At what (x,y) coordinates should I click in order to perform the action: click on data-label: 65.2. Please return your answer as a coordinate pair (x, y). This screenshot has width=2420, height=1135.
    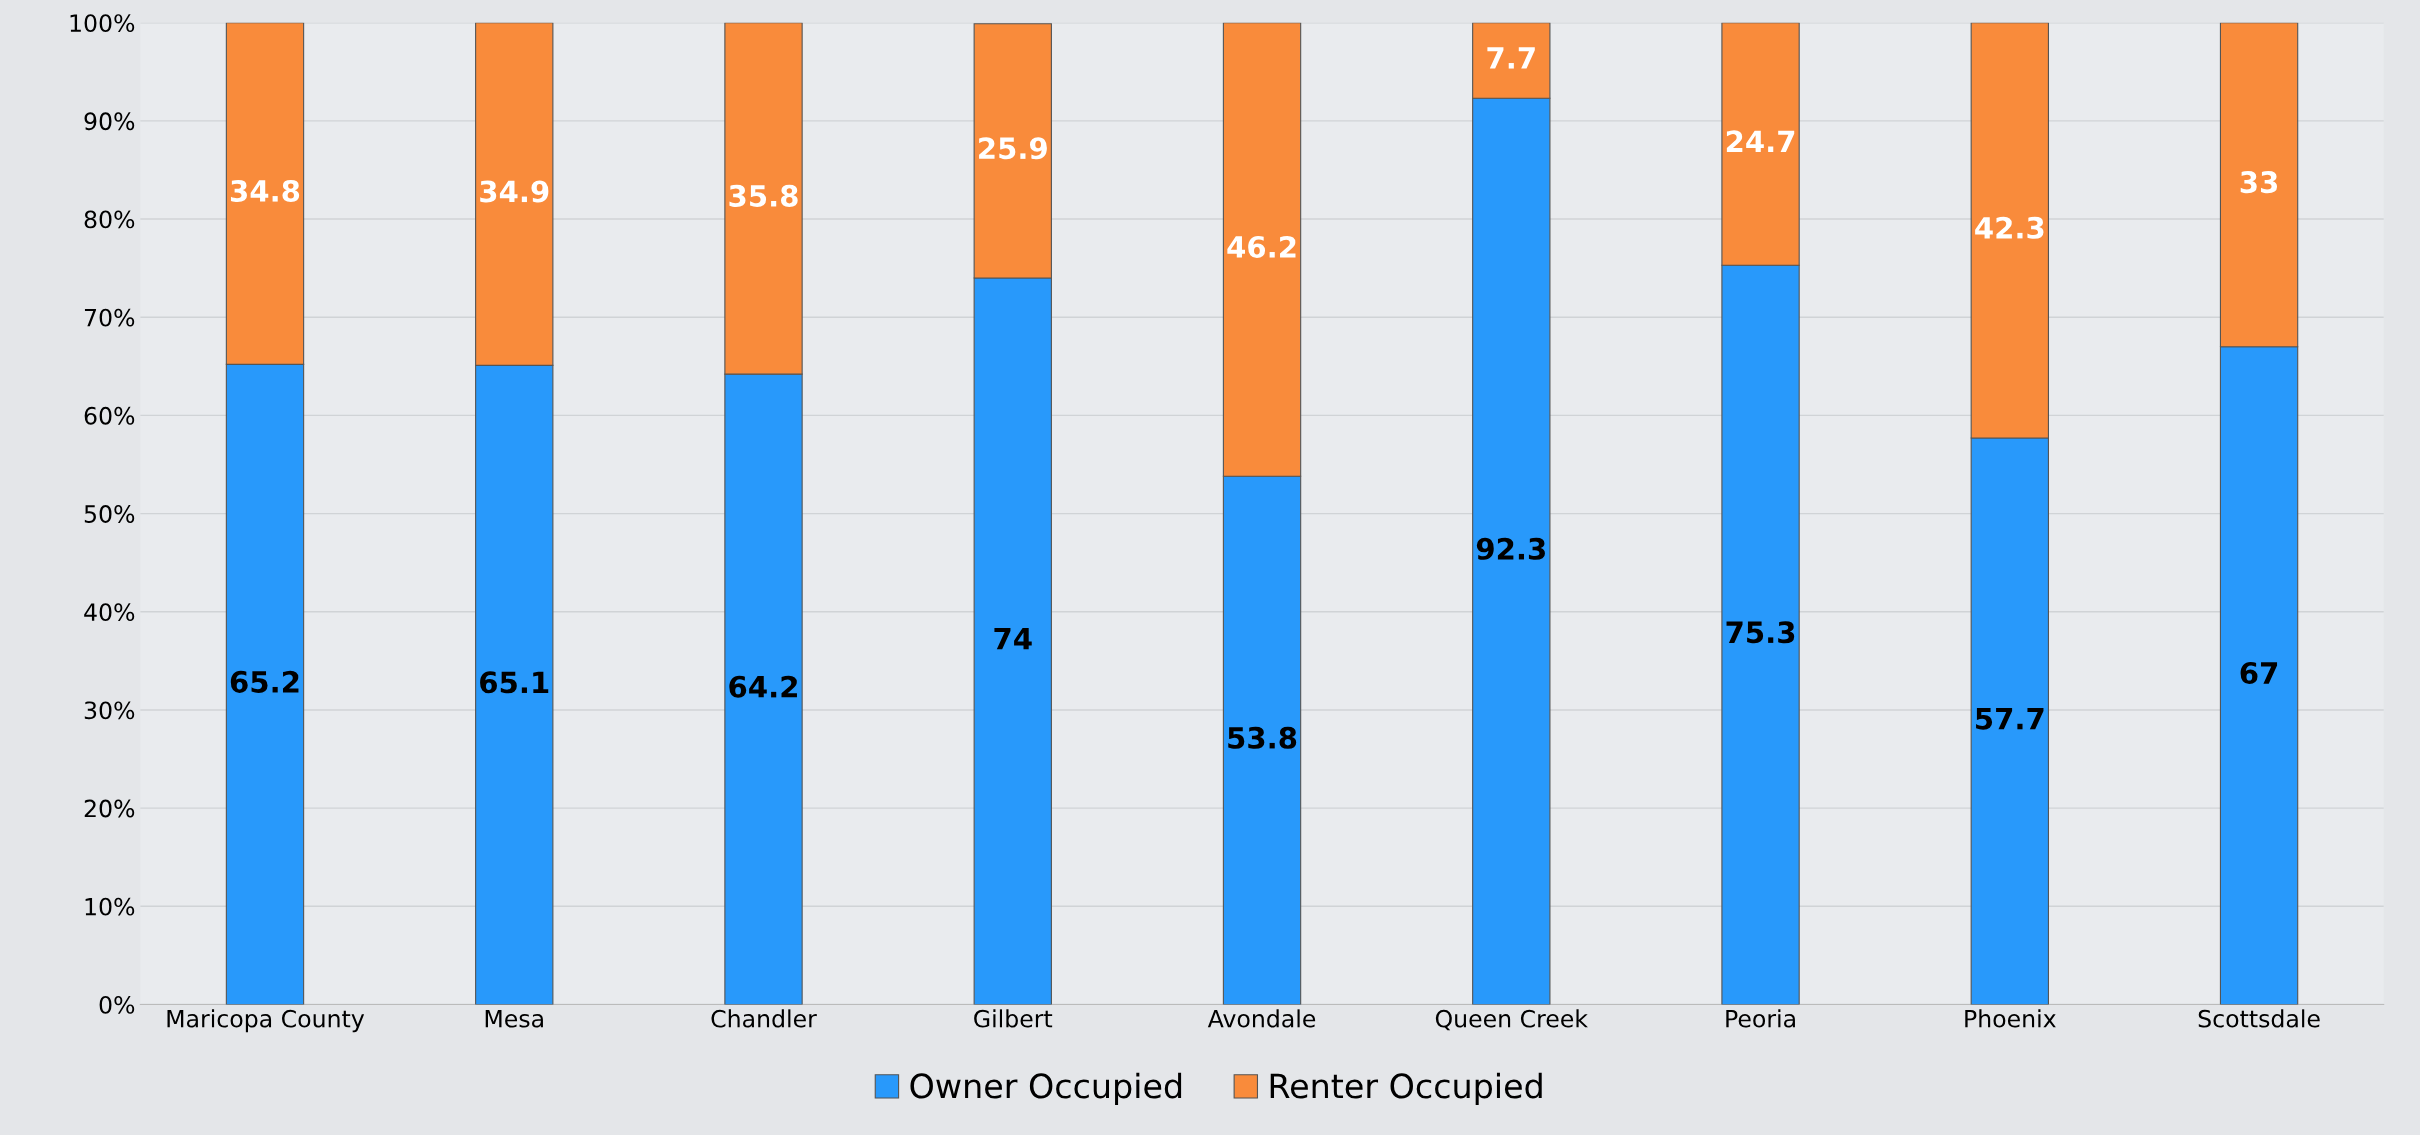
    Looking at the image, I should click on (264, 681).